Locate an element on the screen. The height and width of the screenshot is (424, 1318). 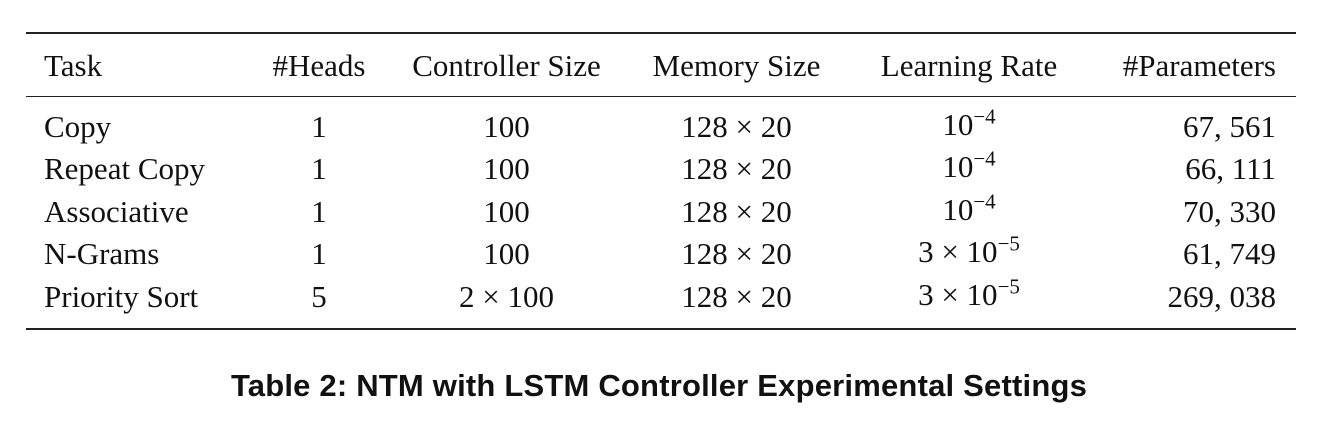
table-row: Associative 1 100 128 × 20 10−4 70, 330 is located at coordinates (661, 211).